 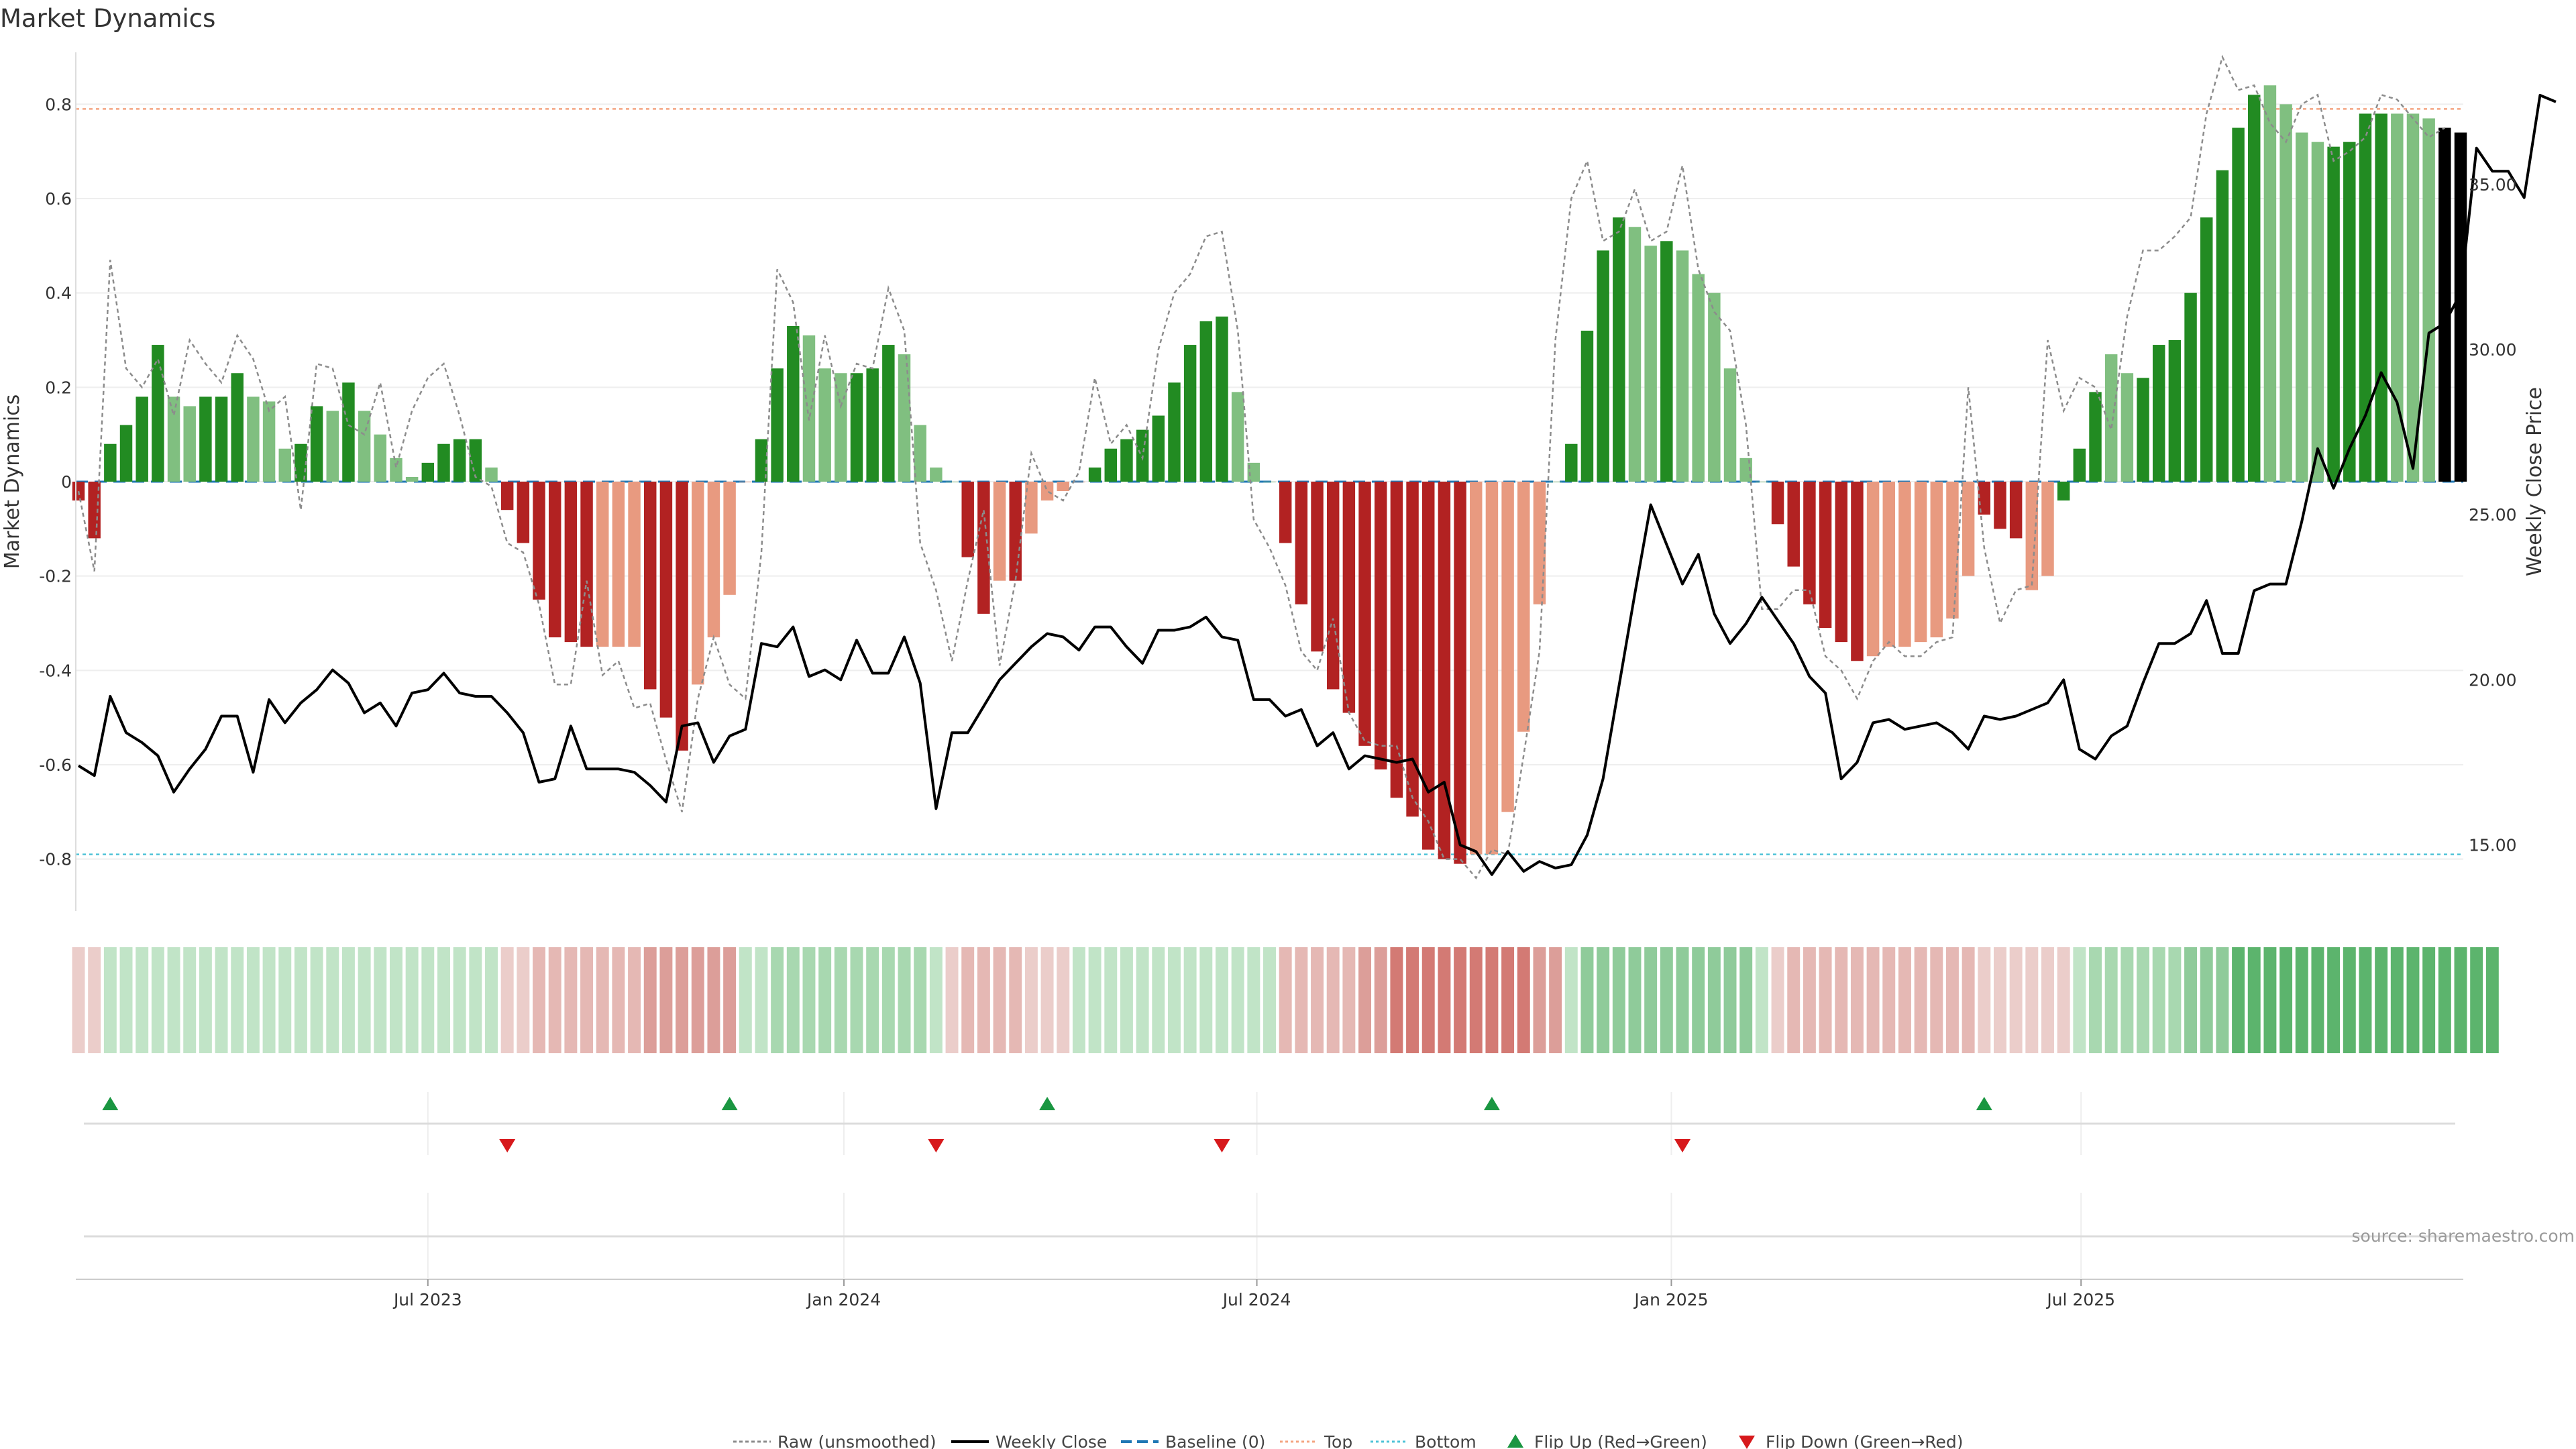 What do you see at coordinates (55, 859) in the screenshot?
I see `left-tick-label: -0.8` at bounding box center [55, 859].